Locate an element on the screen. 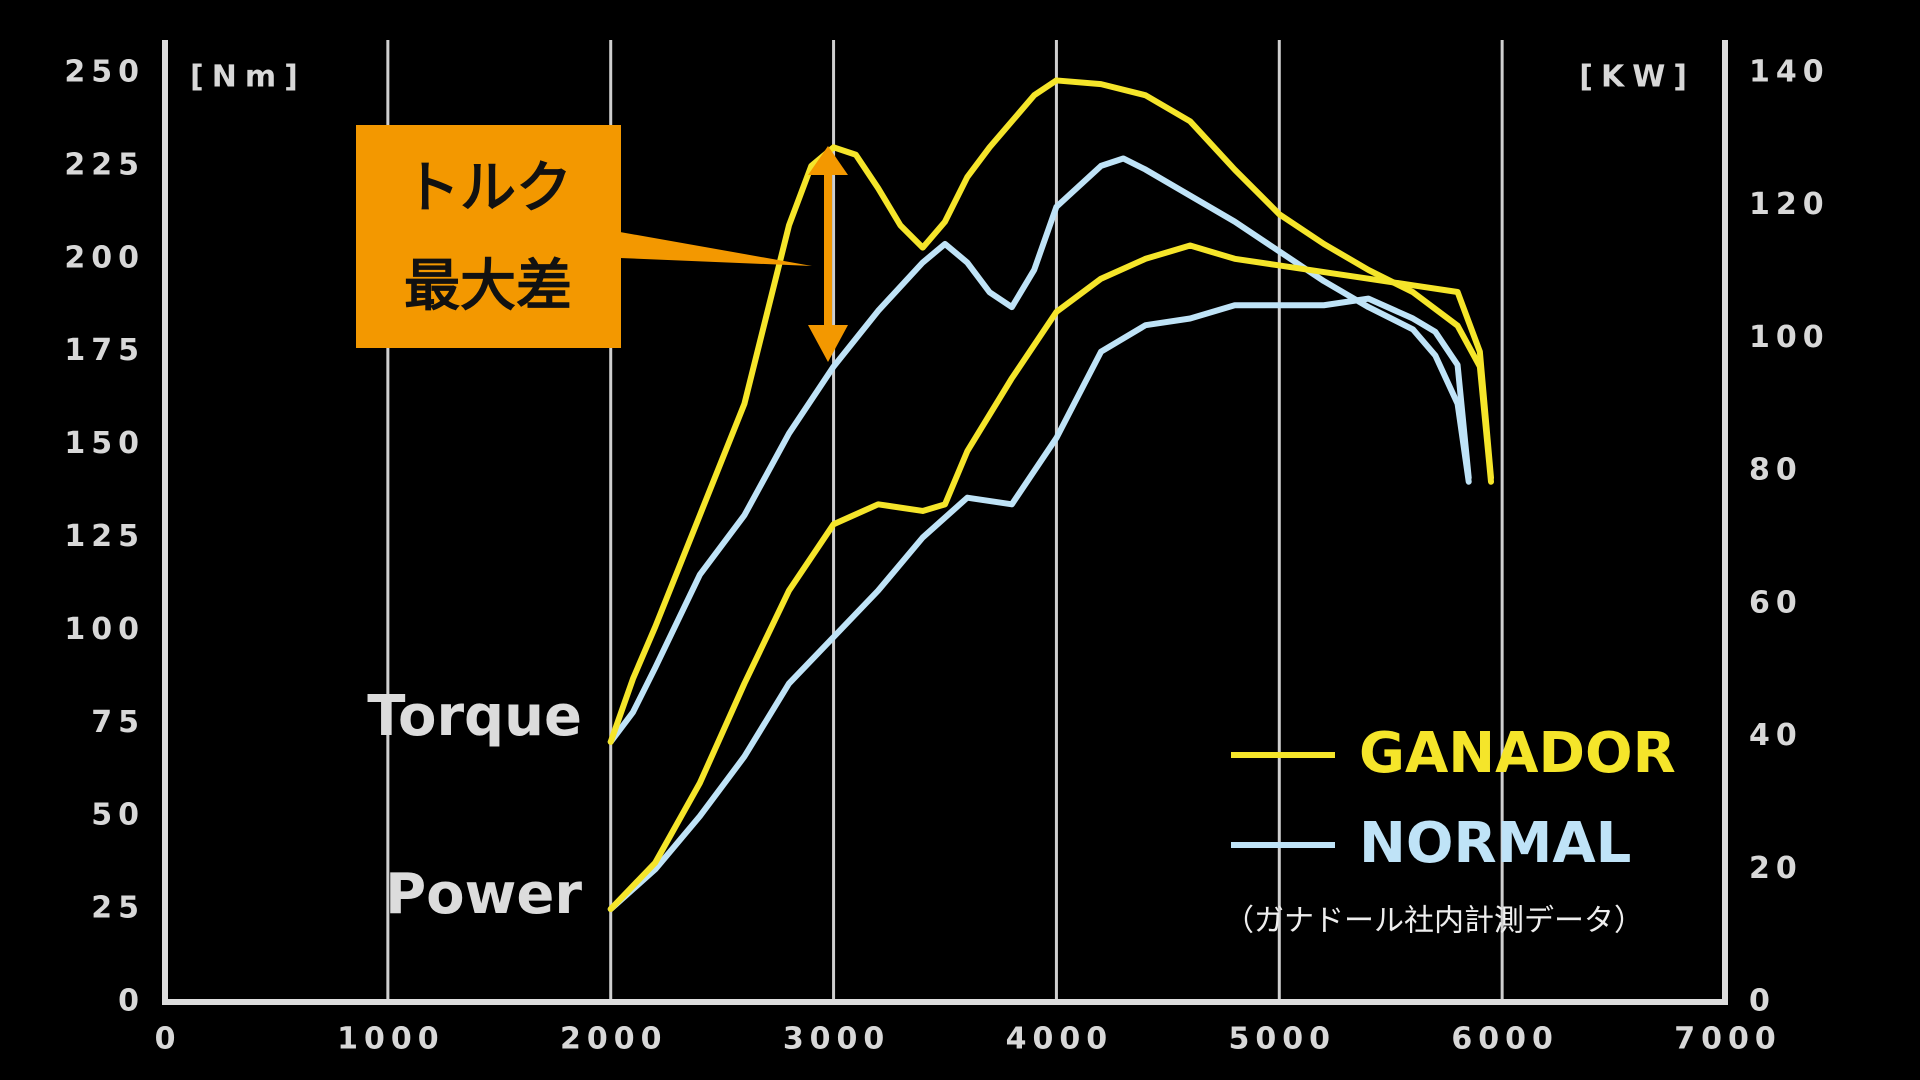 This screenshot has height=1080, width=1920. annotation-text: トルク is located at coordinates (488, 188).